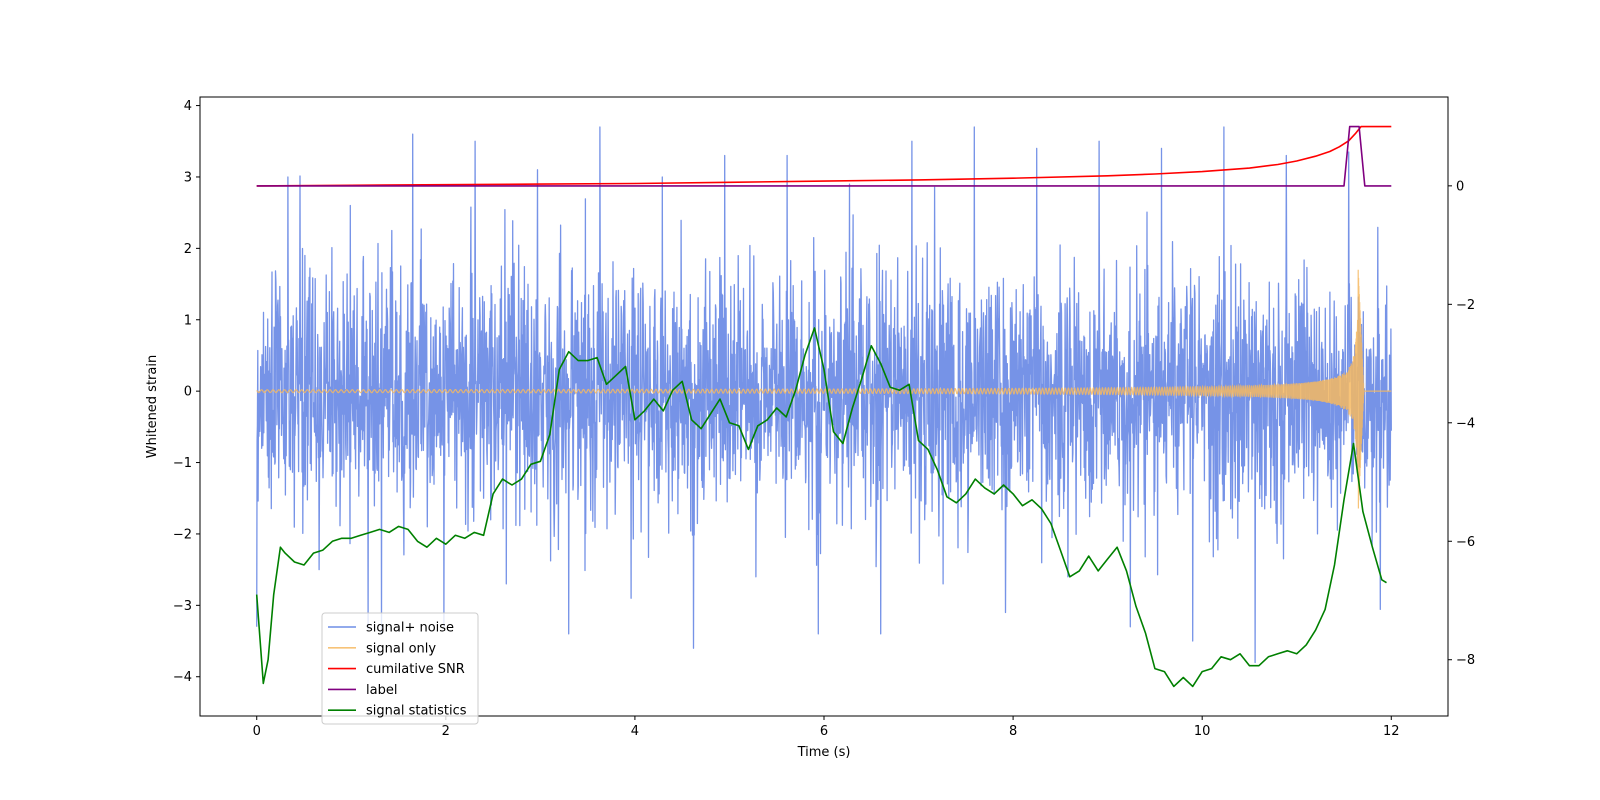 The height and width of the screenshot is (800, 1600). Describe the element at coordinates (188, 320) in the screenshot. I see `y-tick-label: 1` at that location.